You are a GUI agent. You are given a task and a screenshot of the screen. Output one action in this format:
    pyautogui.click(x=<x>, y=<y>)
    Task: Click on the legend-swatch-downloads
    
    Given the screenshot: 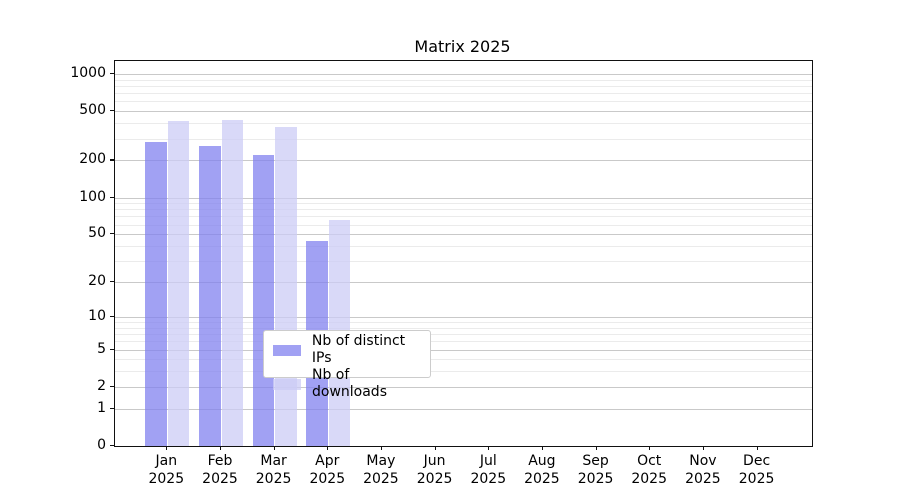 What is the action you would take?
    pyautogui.click(x=287, y=384)
    